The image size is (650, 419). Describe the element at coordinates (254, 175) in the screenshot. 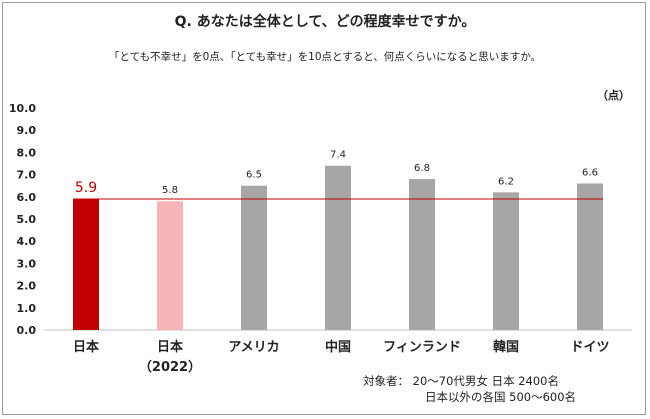

I see `value-label: 6.5` at that location.